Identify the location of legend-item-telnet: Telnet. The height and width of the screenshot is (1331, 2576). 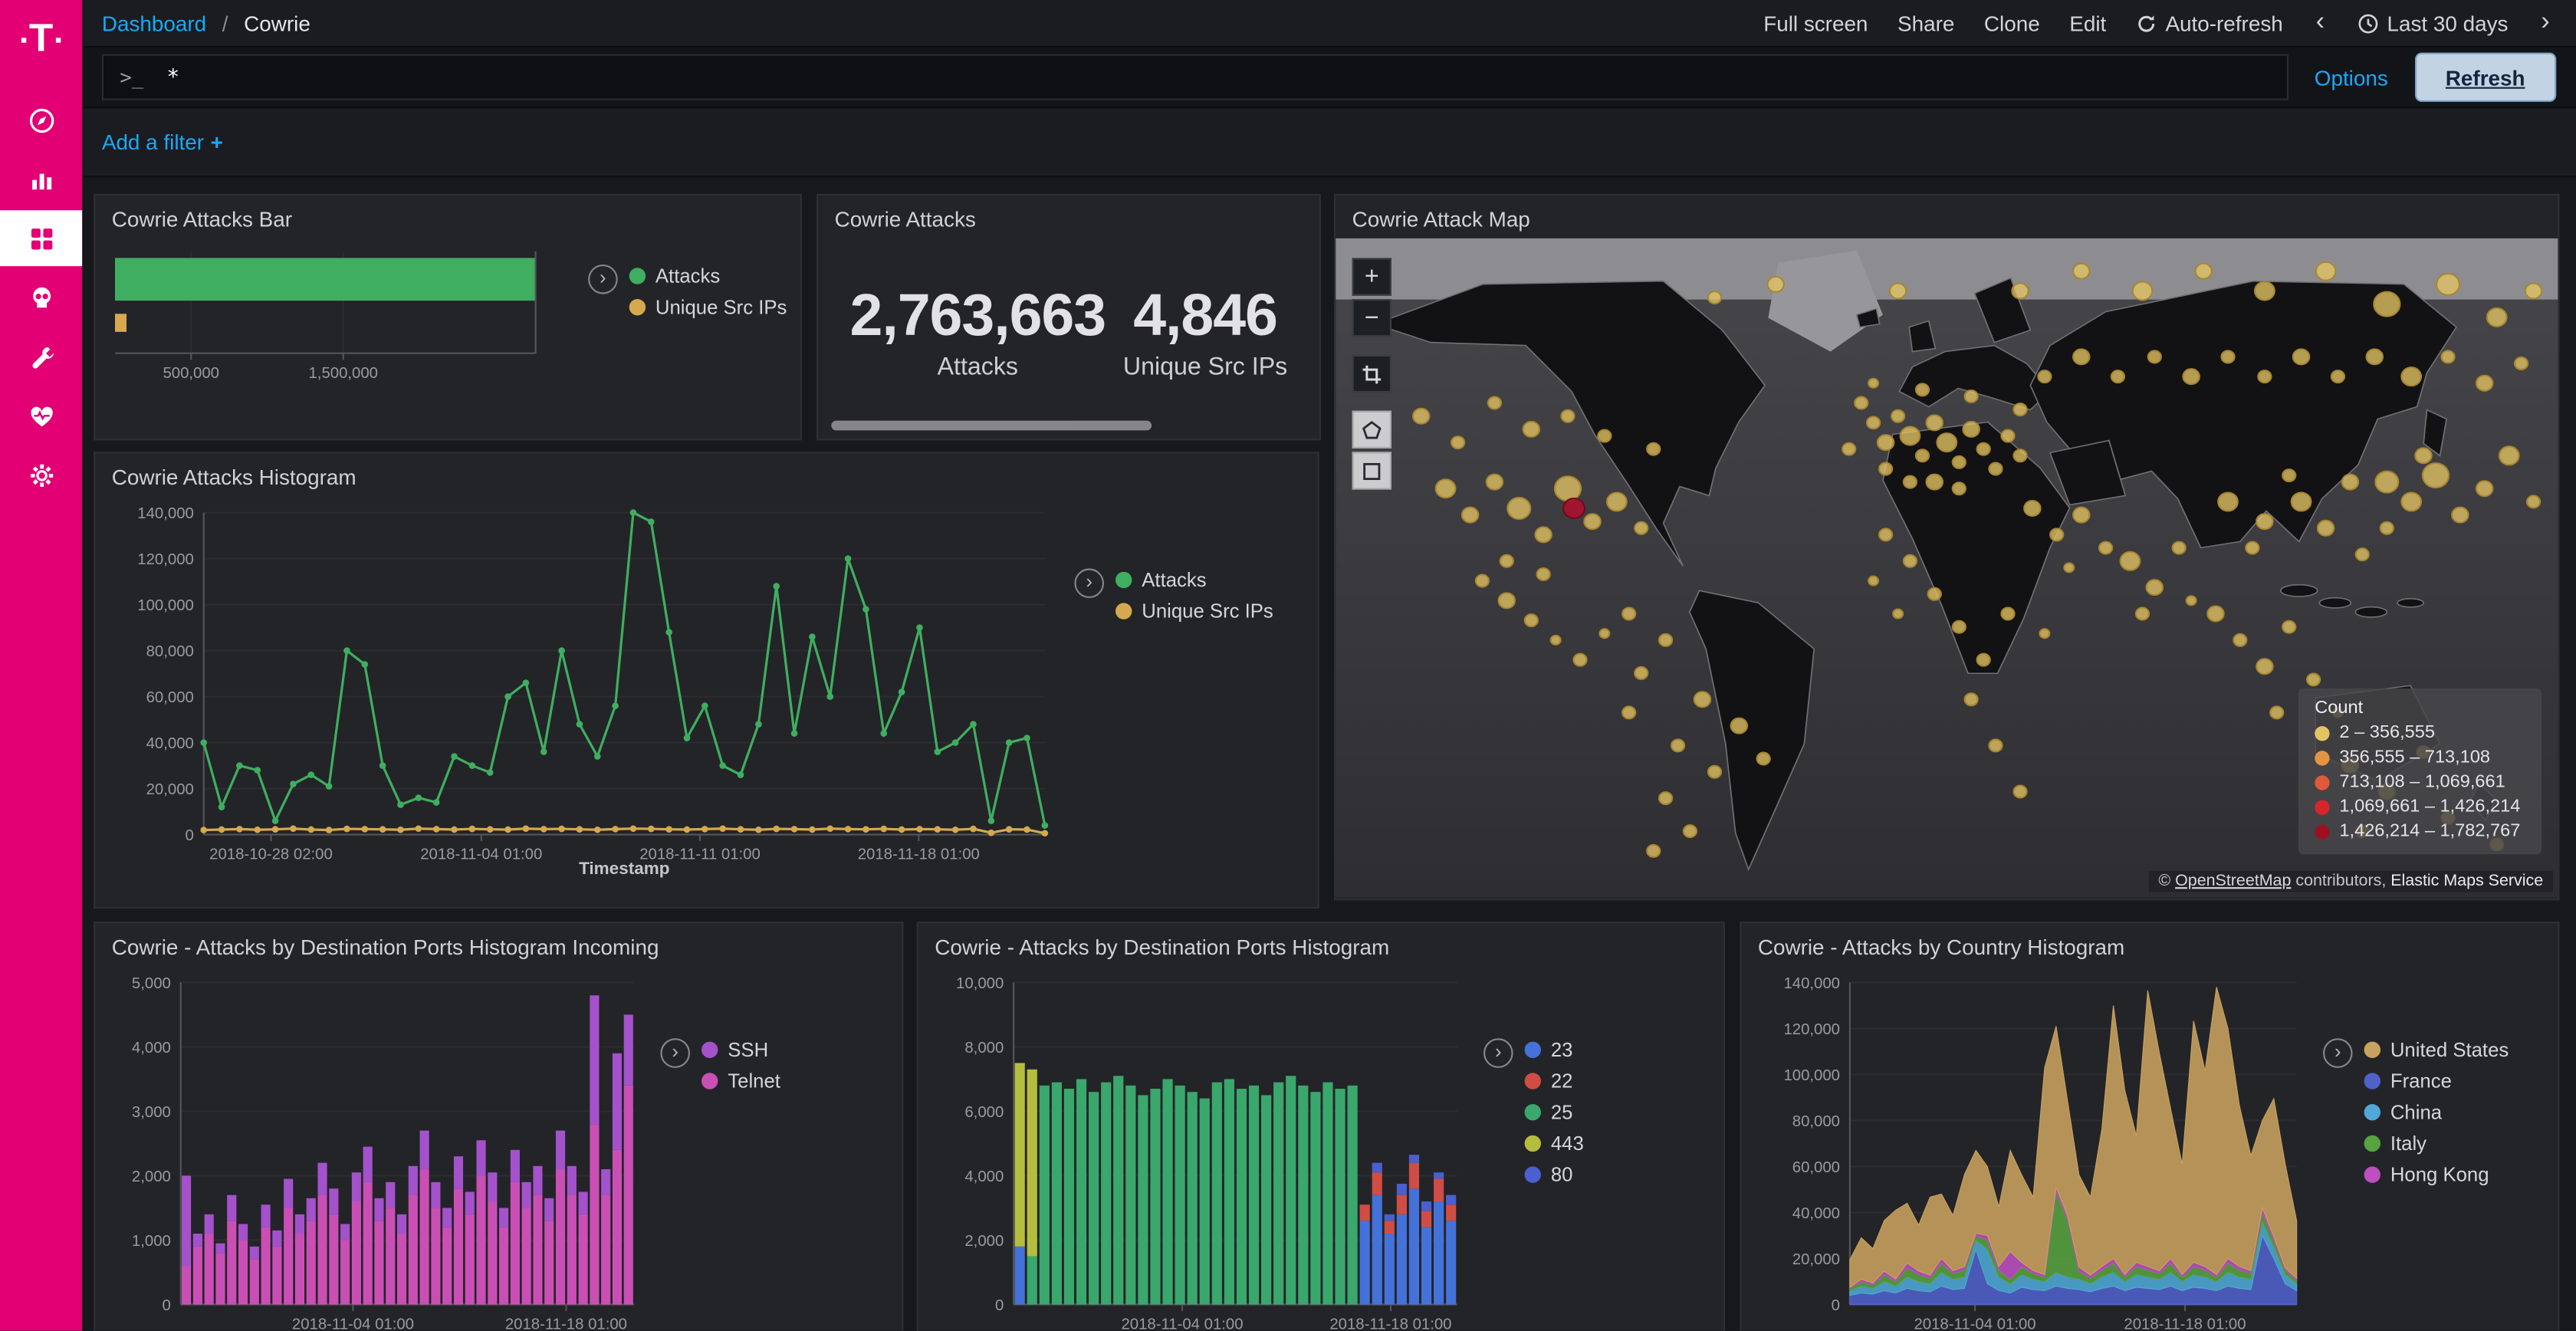
(741, 1081).